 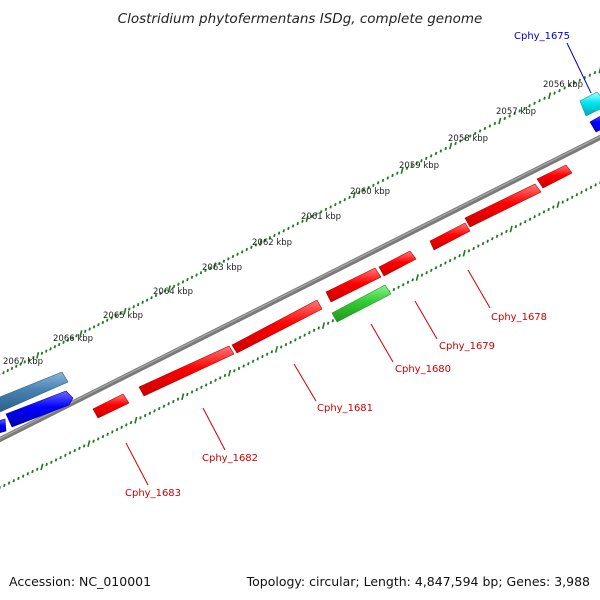 What do you see at coordinates (230, 458) in the screenshot?
I see `gene-label-cphy-1682: Cphy_1682` at bounding box center [230, 458].